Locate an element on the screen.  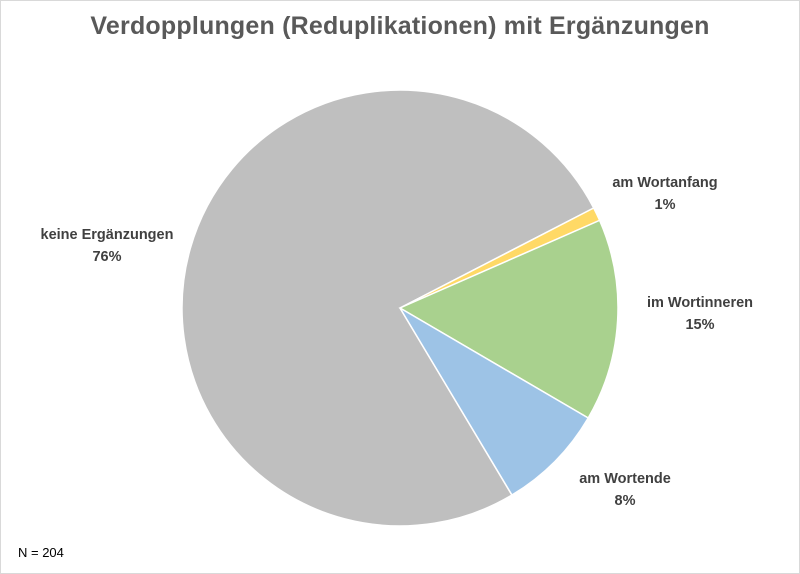
slice-percent: 76% is located at coordinates (107, 257).